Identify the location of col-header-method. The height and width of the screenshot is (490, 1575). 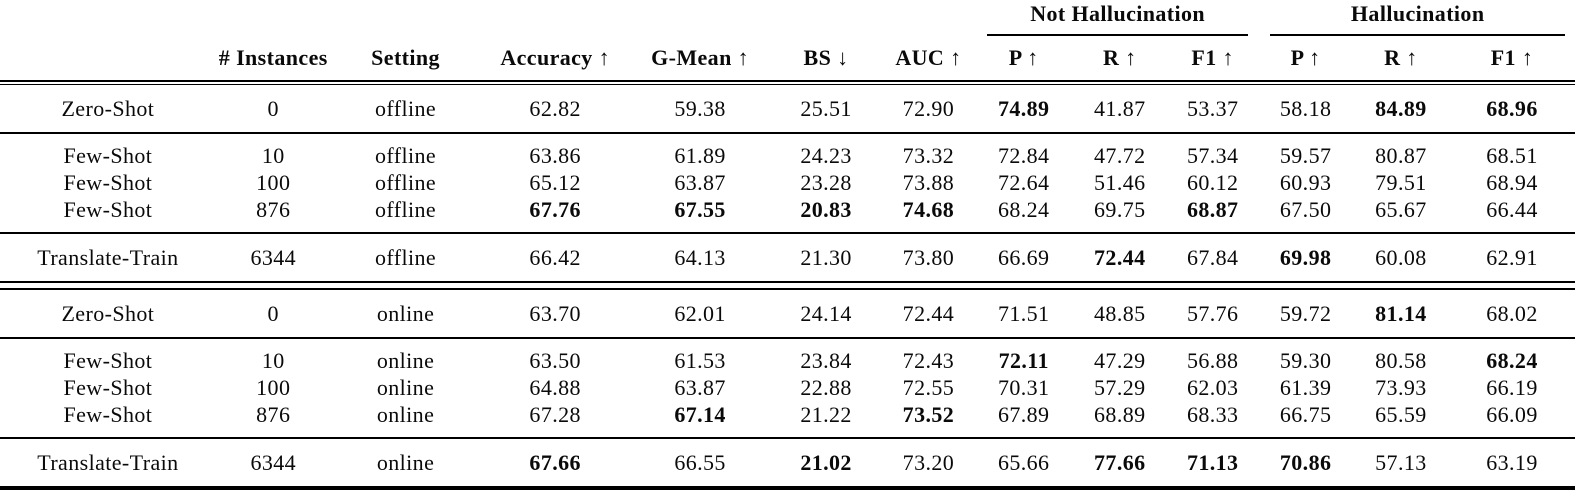
(108, 58).